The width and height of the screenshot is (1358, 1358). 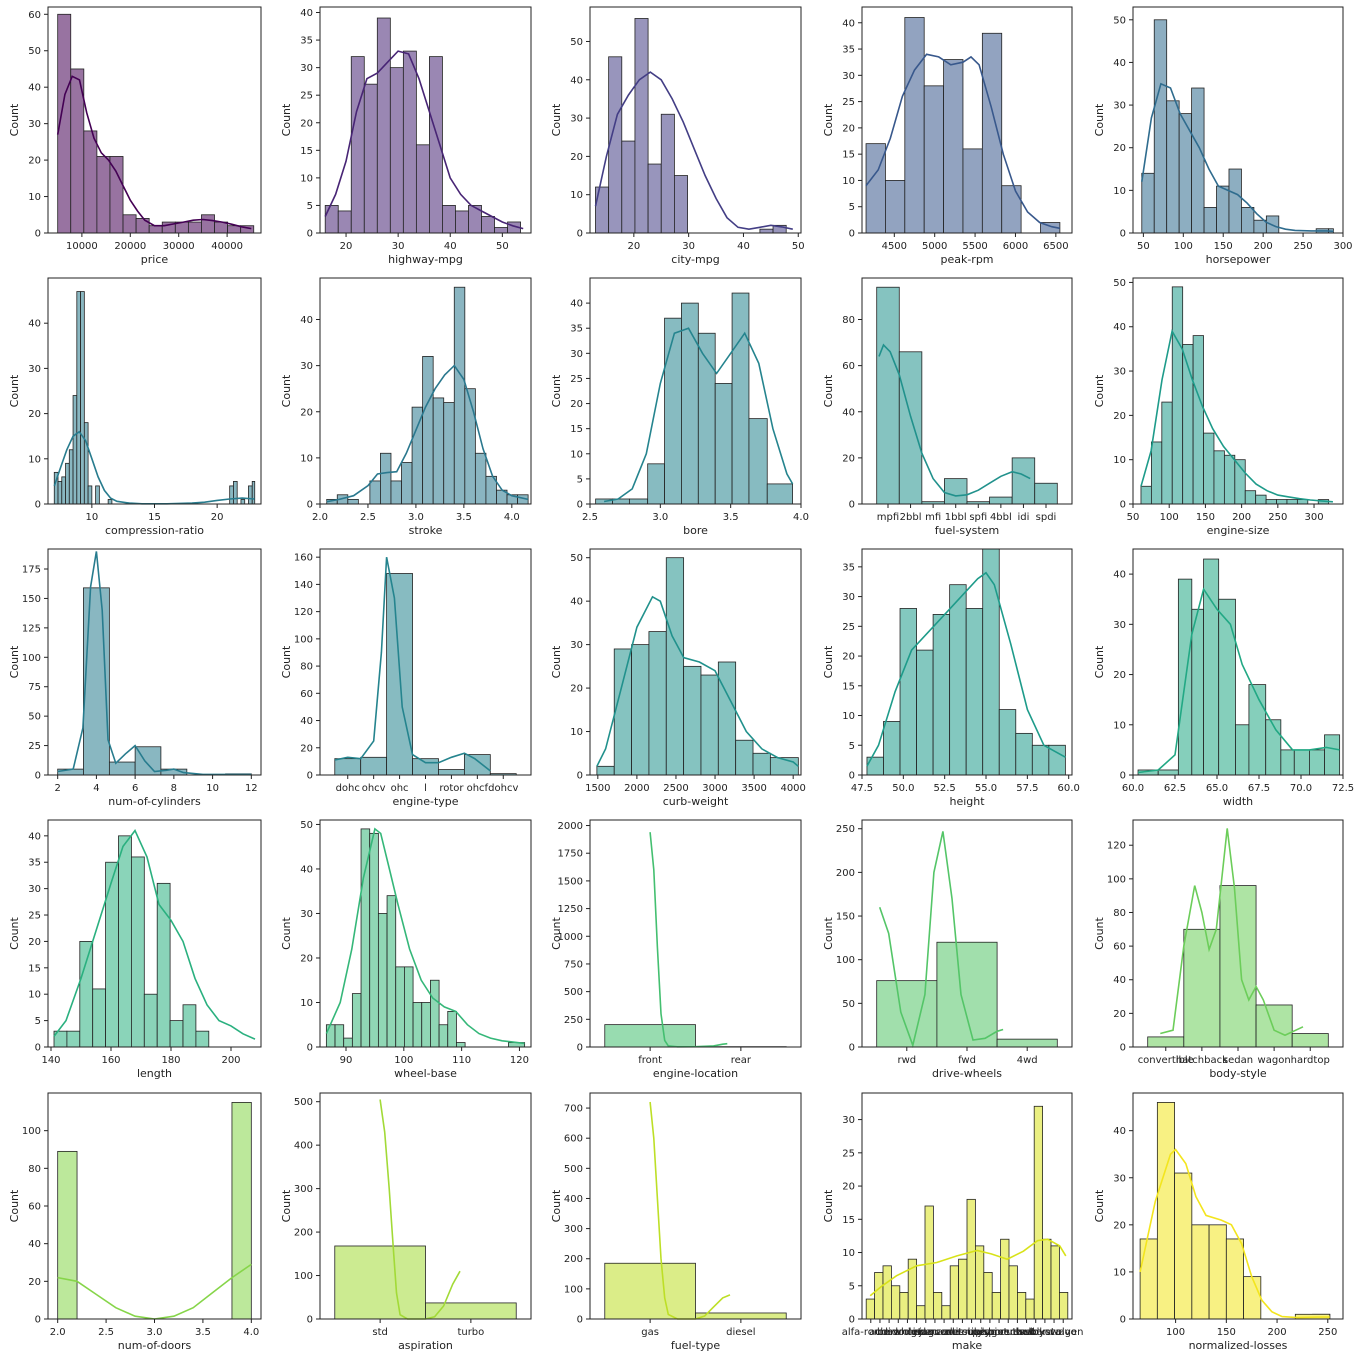 What do you see at coordinates (848, 50) in the screenshot?
I see `y-tick-label: 35` at bounding box center [848, 50].